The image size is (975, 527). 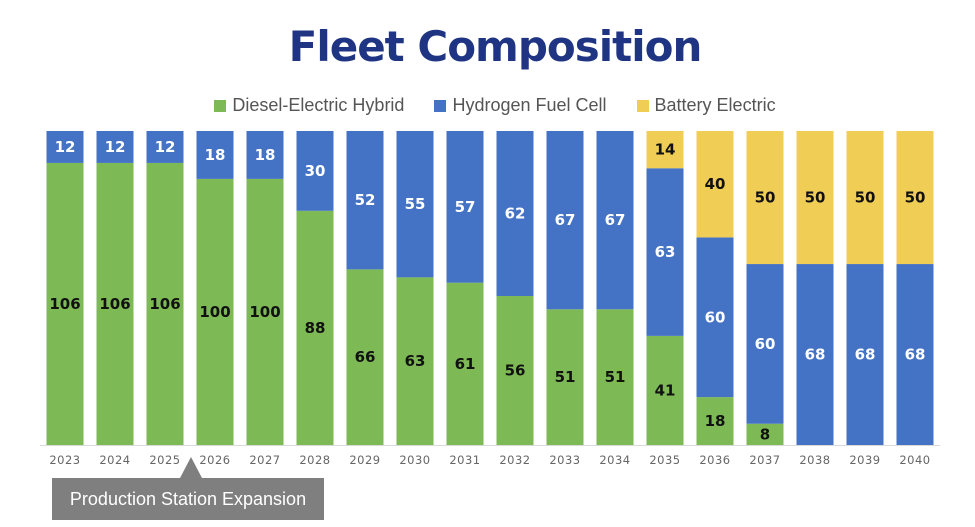 I want to click on data-label-battery-2038: 50, so click(x=815, y=198).